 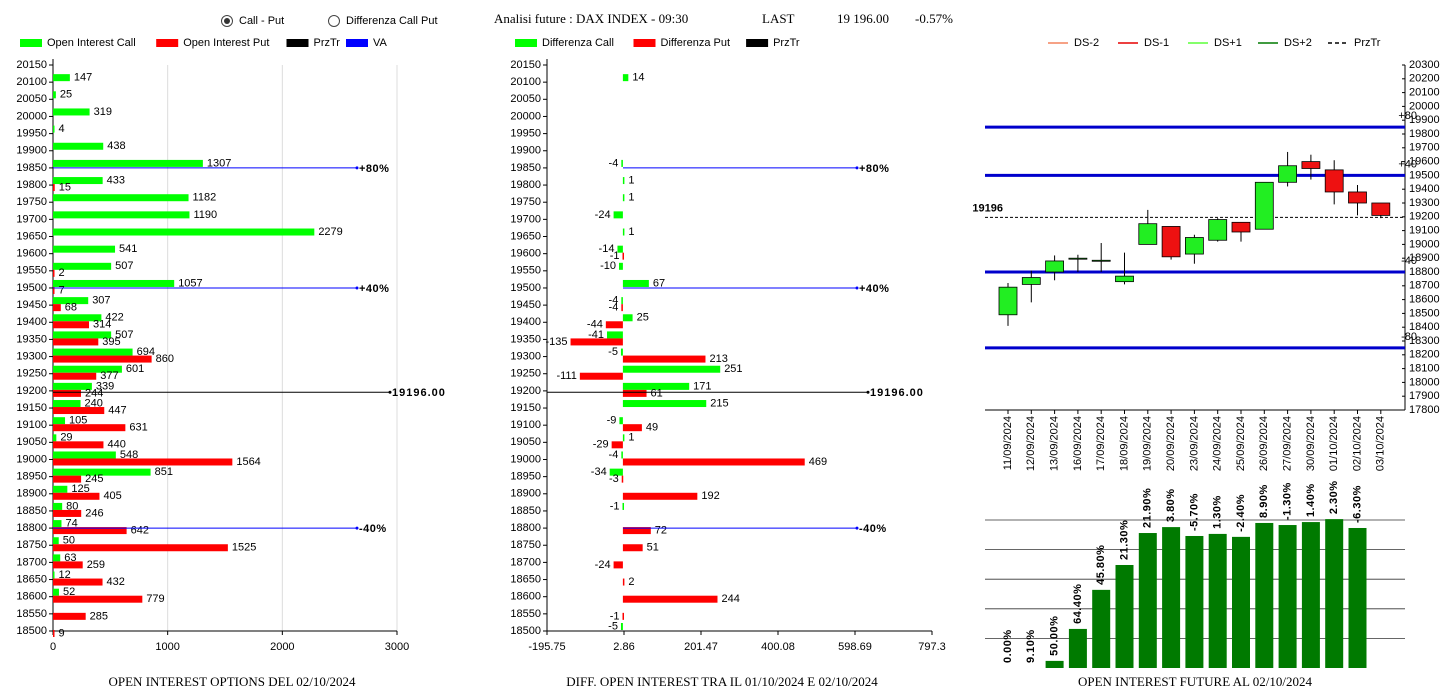 What do you see at coordinates (525, 545) in the screenshot?
I see `y-tick-label: 18750` at bounding box center [525, 545].